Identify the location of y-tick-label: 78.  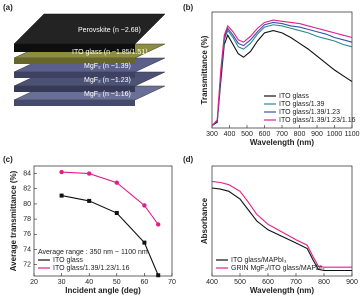
(27, 219).